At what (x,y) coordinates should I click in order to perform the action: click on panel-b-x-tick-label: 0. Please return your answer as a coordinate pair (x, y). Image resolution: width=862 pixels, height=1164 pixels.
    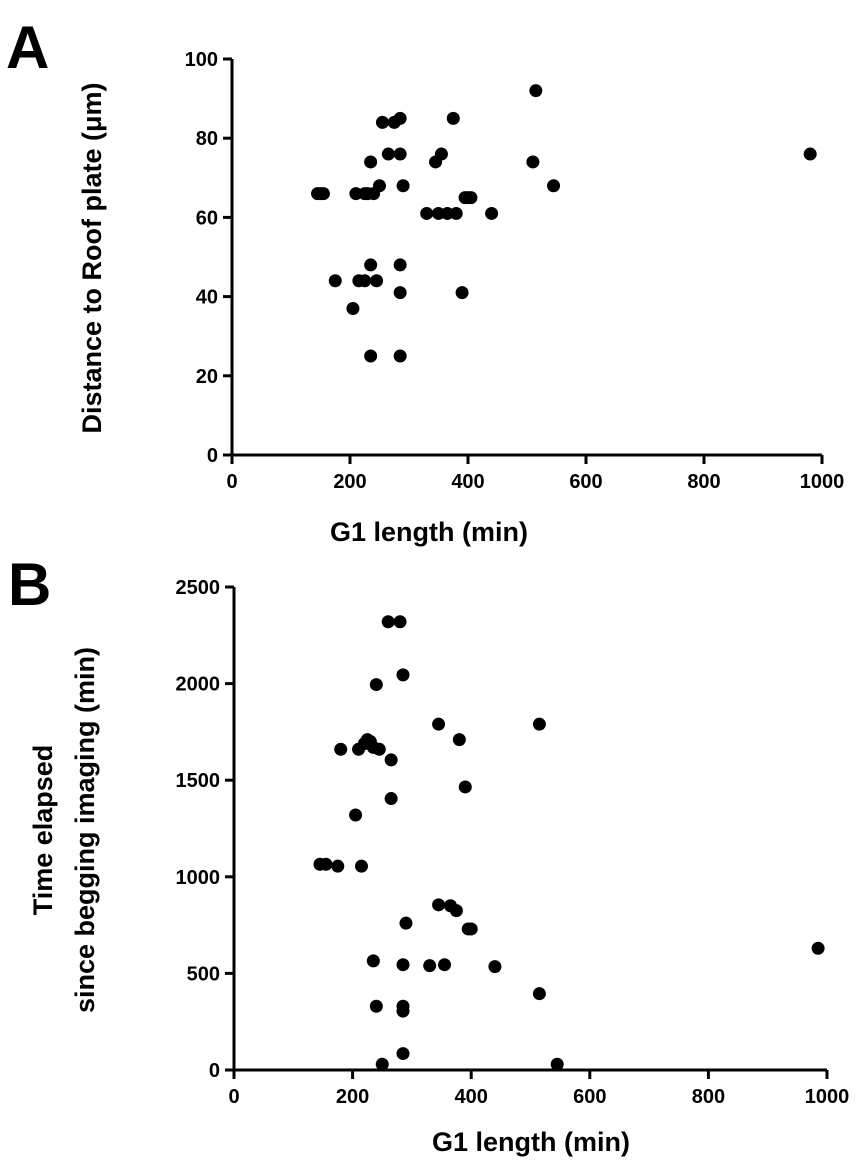
    Looking at the image, I should click on (233, 1097).